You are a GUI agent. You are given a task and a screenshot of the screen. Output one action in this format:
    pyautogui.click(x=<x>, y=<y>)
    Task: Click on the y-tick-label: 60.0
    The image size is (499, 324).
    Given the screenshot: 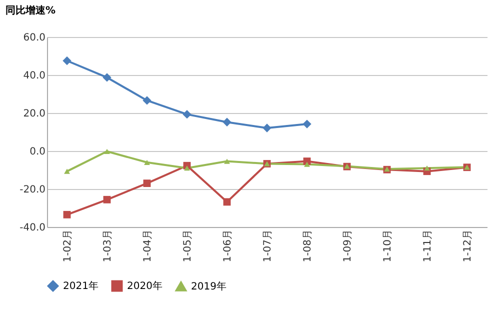 What is the action you would take?
    pyautogui.click(x=34, y=38)
    